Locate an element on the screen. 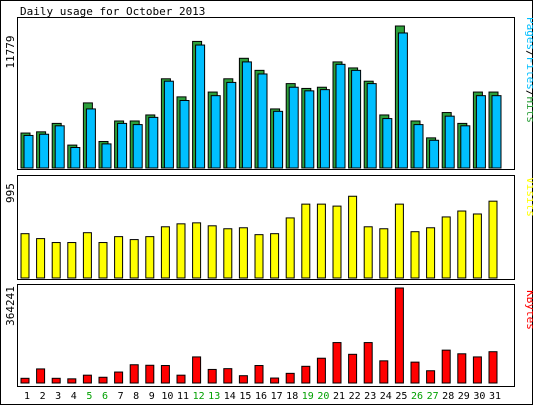 Image resolution: width=533 pixels, height=405 pixels. legend-visits: Visits is located at coordinates (528, 197).